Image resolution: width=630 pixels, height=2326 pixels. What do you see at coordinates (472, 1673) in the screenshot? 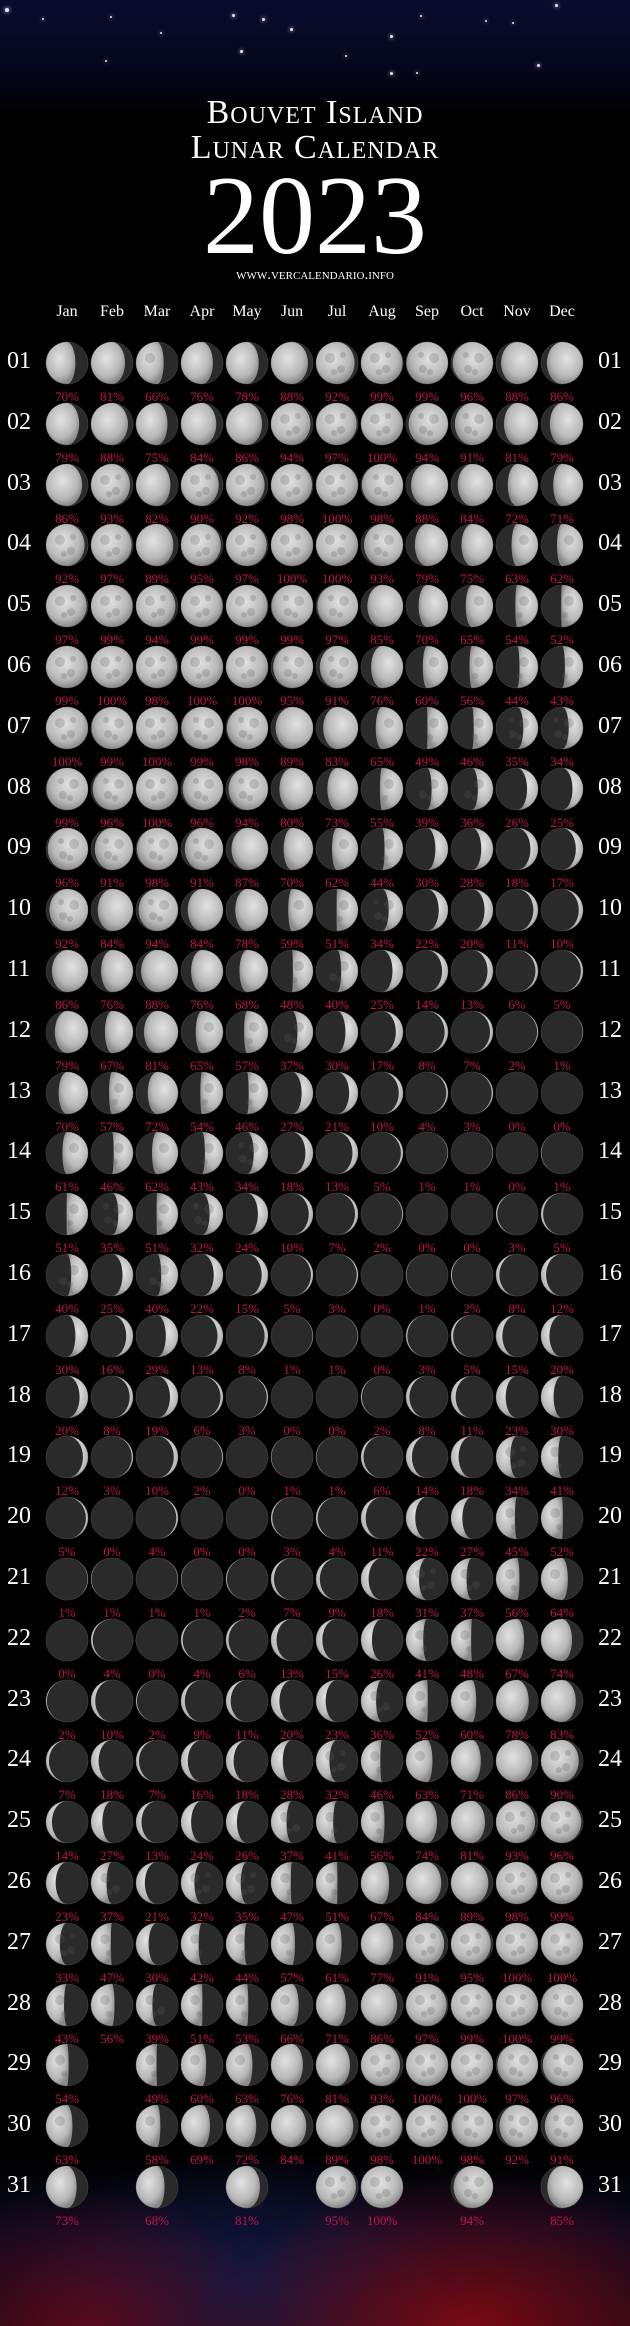
I see `illumination-percent: 48%` at bounding box center [472, 1673].